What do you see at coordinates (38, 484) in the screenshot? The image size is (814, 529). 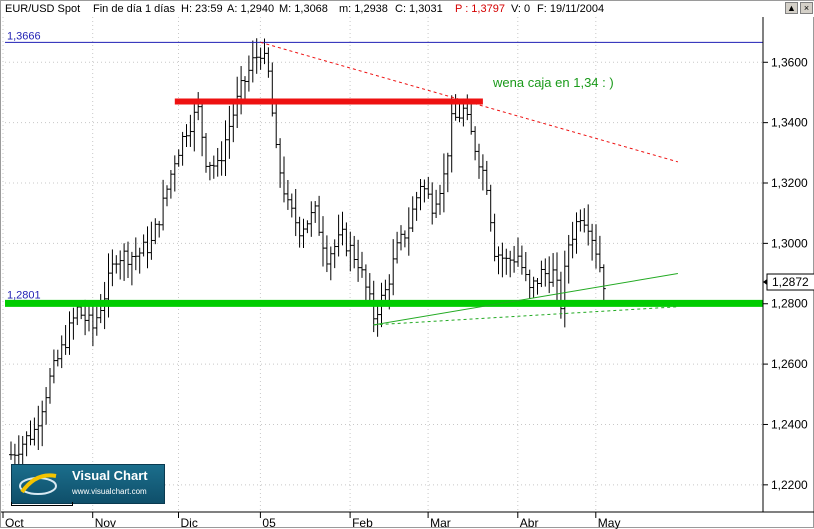 I see `logo-swoosh-icon` at bounding box center [38, 484].